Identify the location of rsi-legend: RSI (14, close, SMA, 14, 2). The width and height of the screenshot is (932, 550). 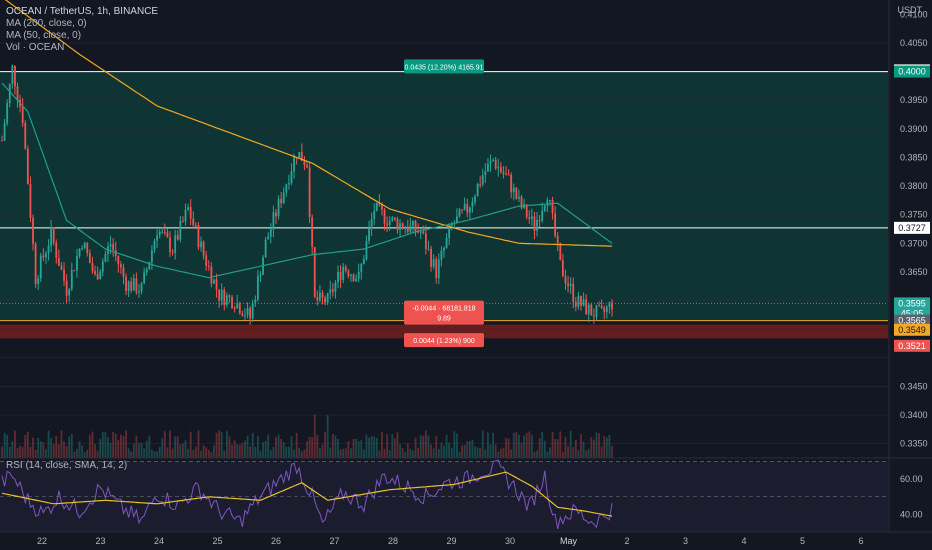
(67, 465).